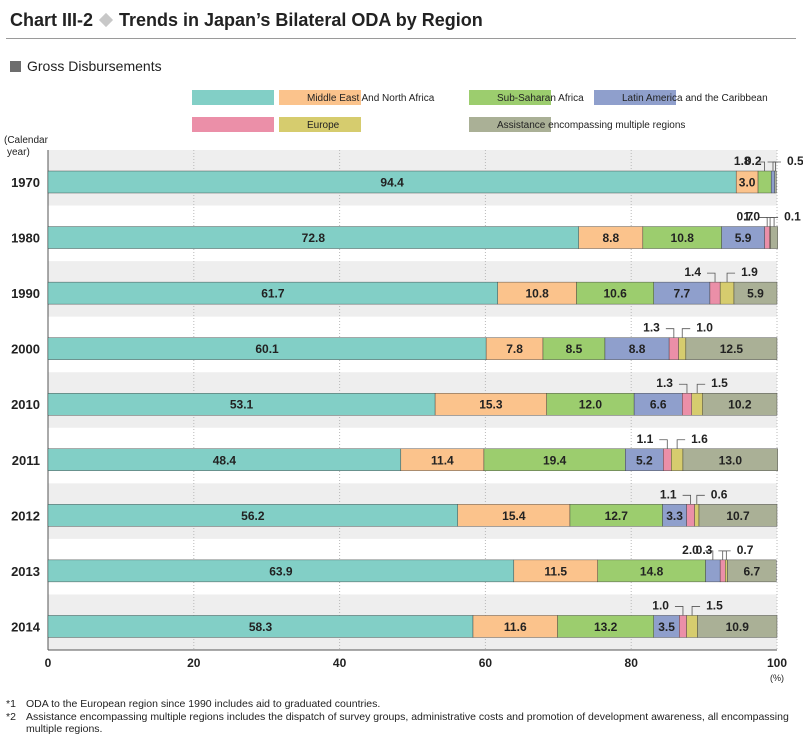 Image resolution: width=803 pixels, height=741 pixels. Describe the element at coordinates (11, 704) in the screenshot. I see `footnote-marker: *1` at that location.